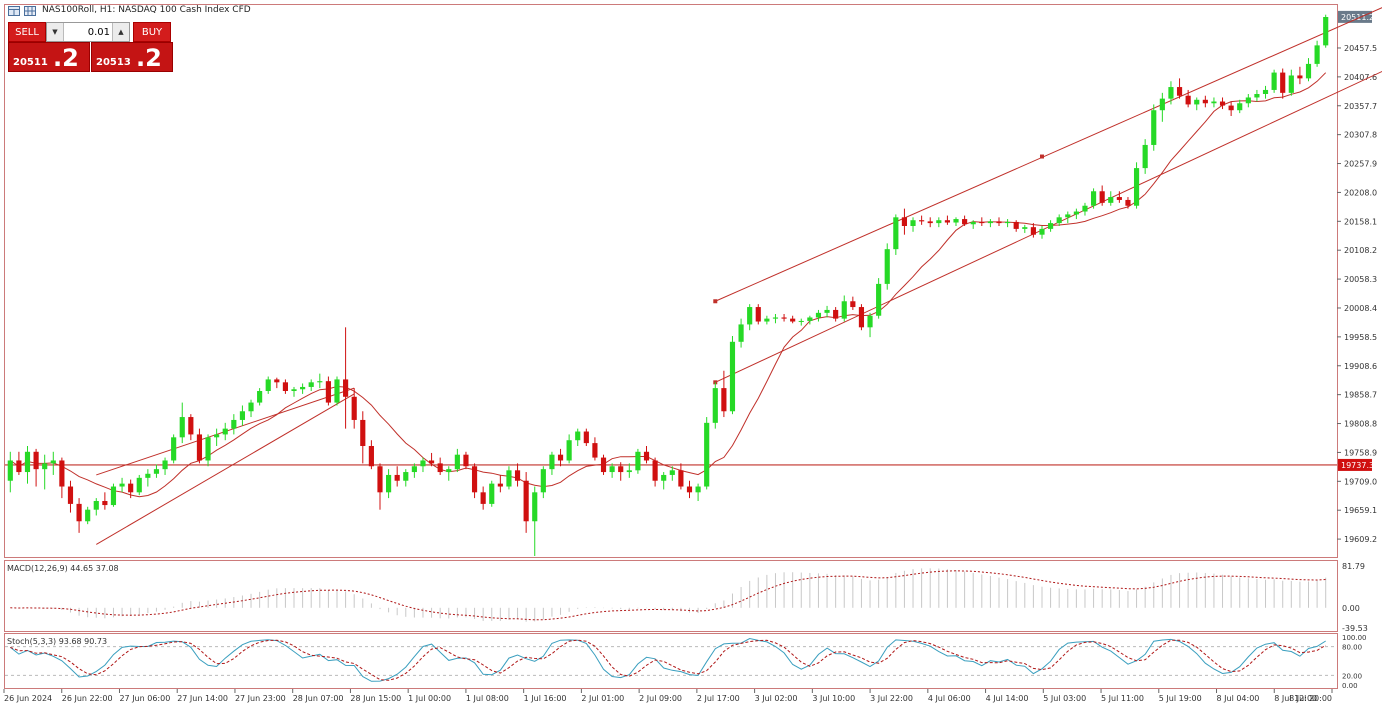  I want to click on time-tick-label: 27 Jun 14:00, so click(202, 698).